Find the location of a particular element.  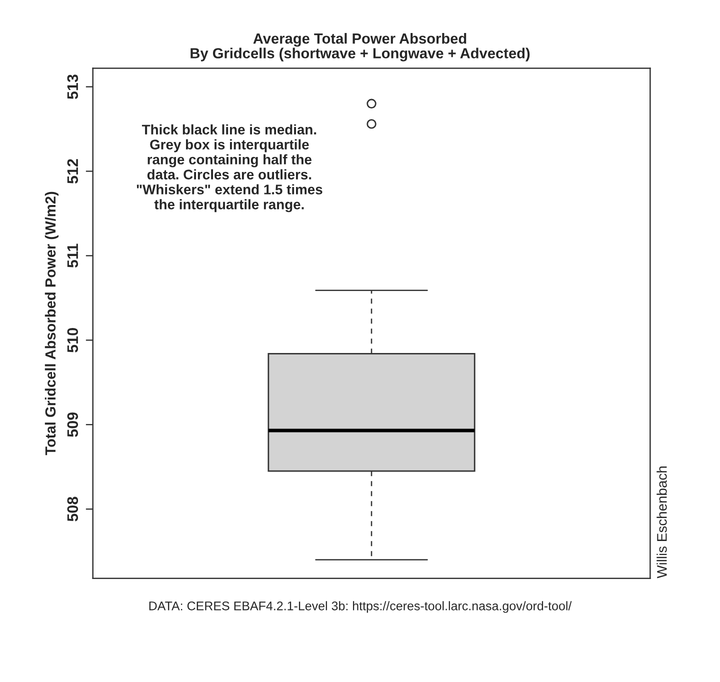

chart-title: Average Total Power Absorbed By Gridcells (shortwave + Longwave + Advected) is located at coordinates (360, 47).